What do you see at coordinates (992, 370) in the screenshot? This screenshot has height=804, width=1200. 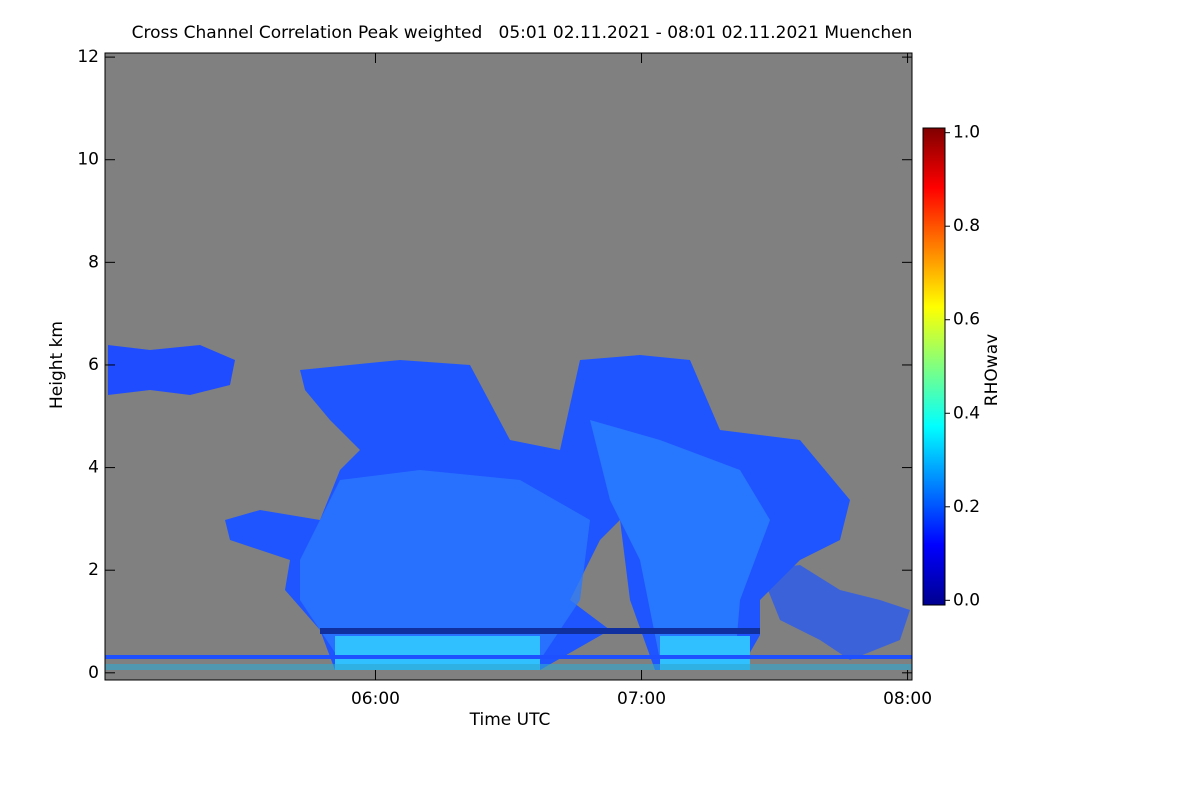 I see `colorbar-label: RHOwav` at bounding box center [992, 370].